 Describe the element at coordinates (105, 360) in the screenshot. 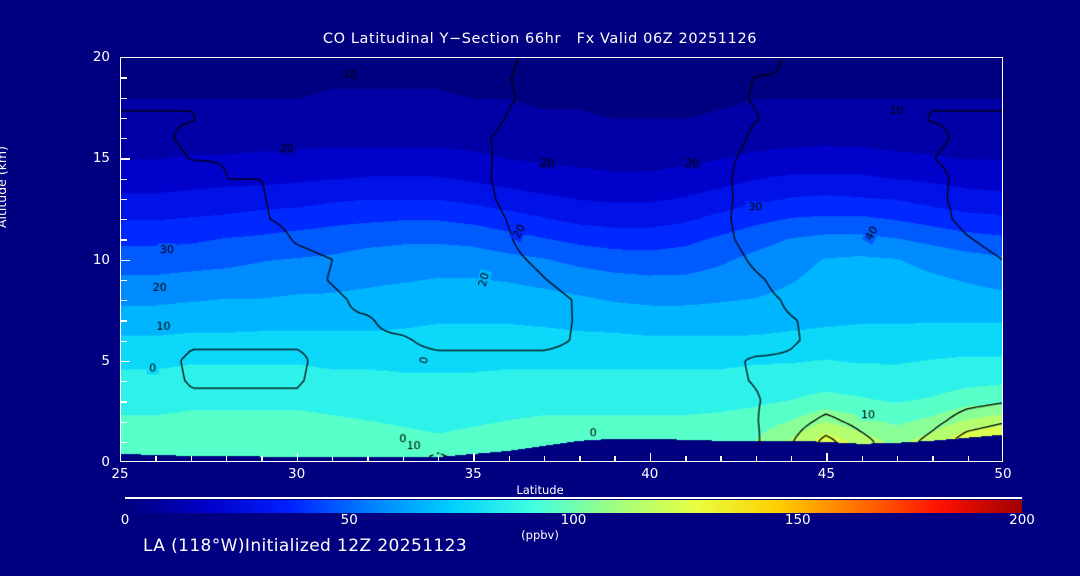

I see `y-tick-label: 5` at that location.